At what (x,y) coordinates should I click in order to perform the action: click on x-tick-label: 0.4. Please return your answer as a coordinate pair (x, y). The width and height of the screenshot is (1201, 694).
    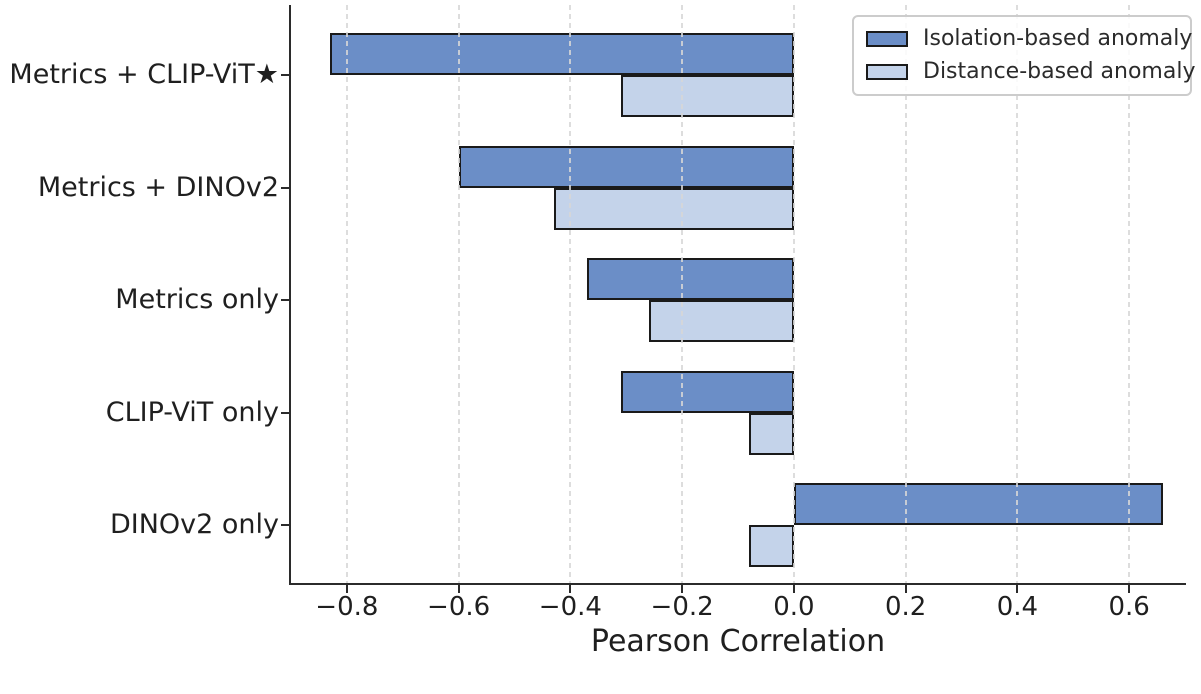
    Looking at the image, I should click on (1017, 607).